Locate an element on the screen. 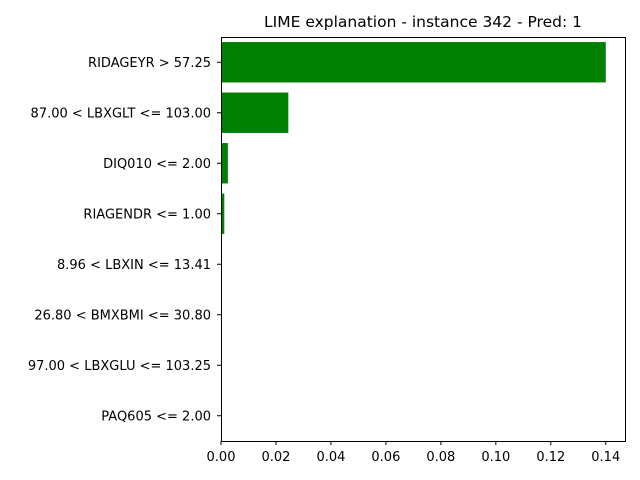 The width and height of the screenshot is (640, 480). y-tick-label: PAQ605 <= 2.00 is located at coordinates (156, 416).